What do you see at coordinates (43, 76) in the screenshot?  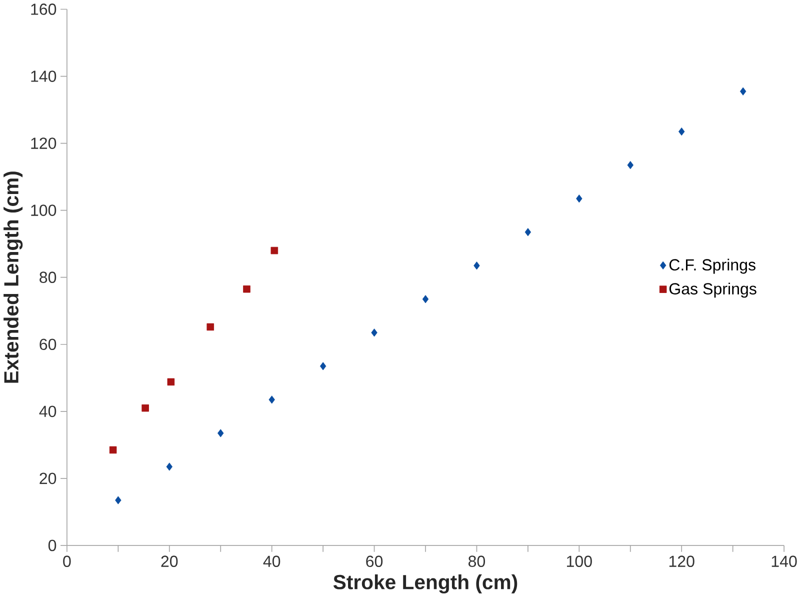 I see `y-tick-label: 140` at bounding box center [43, 76].